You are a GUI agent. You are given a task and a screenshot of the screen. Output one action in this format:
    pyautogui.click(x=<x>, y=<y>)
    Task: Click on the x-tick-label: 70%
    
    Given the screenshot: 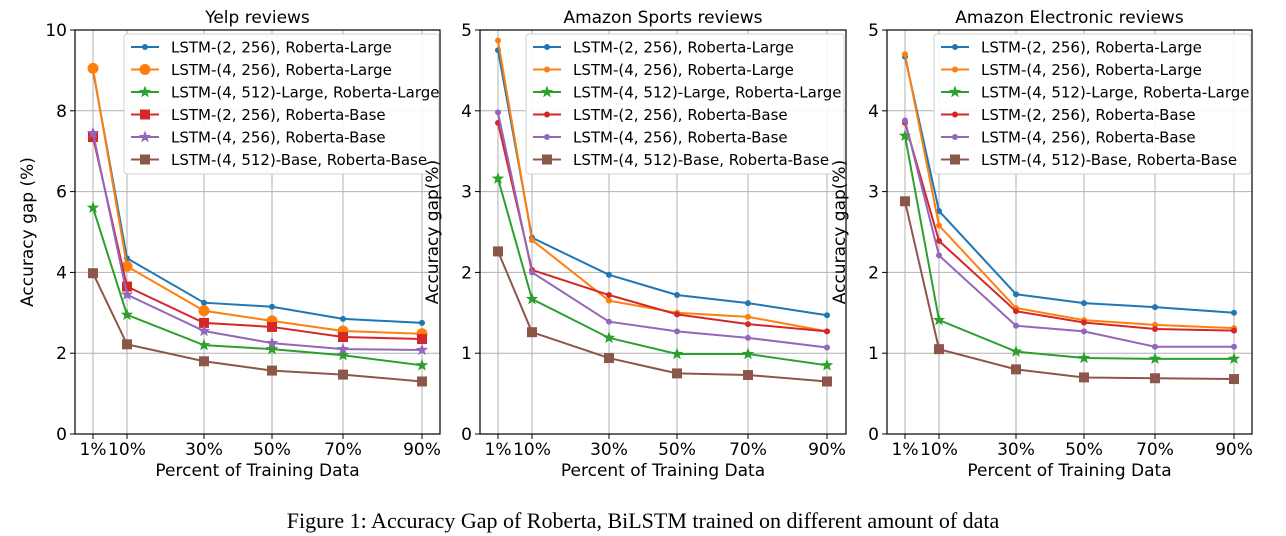 What is the action you would take?
    pyautogui.click(x=343, y=450)
    